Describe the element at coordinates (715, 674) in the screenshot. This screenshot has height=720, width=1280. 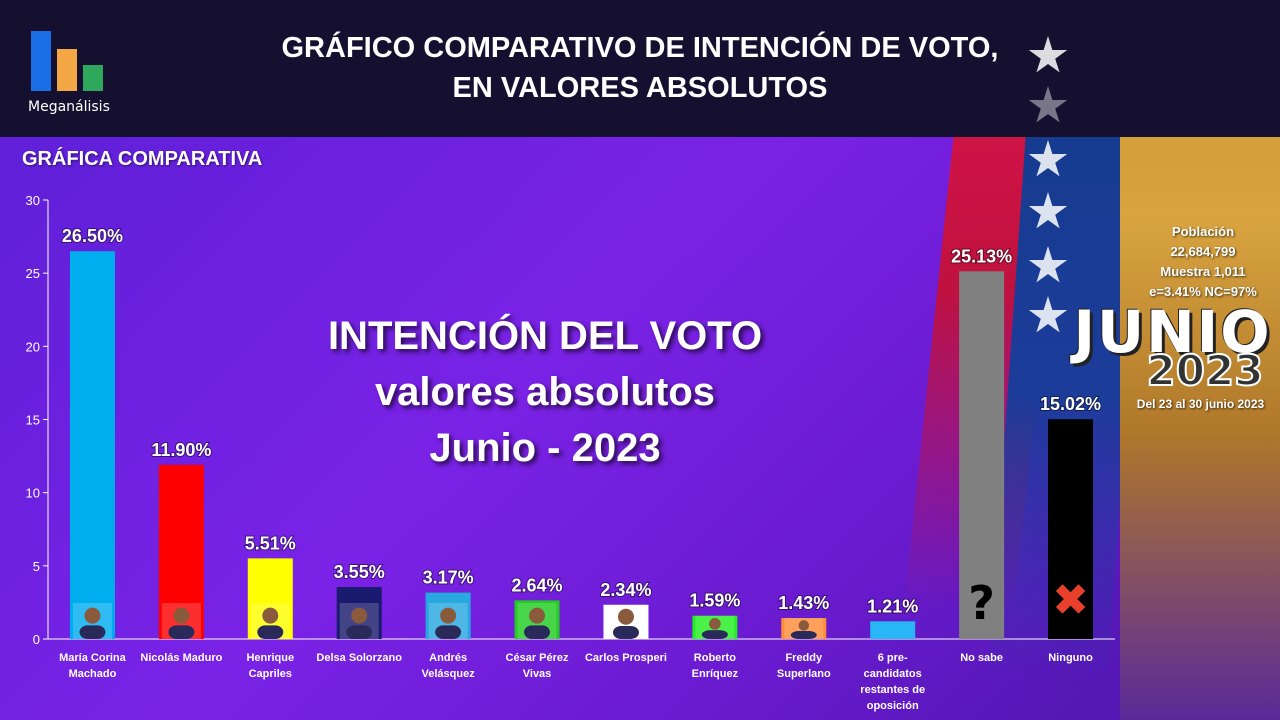
I see `category-label-line: Enríquez` at that location.